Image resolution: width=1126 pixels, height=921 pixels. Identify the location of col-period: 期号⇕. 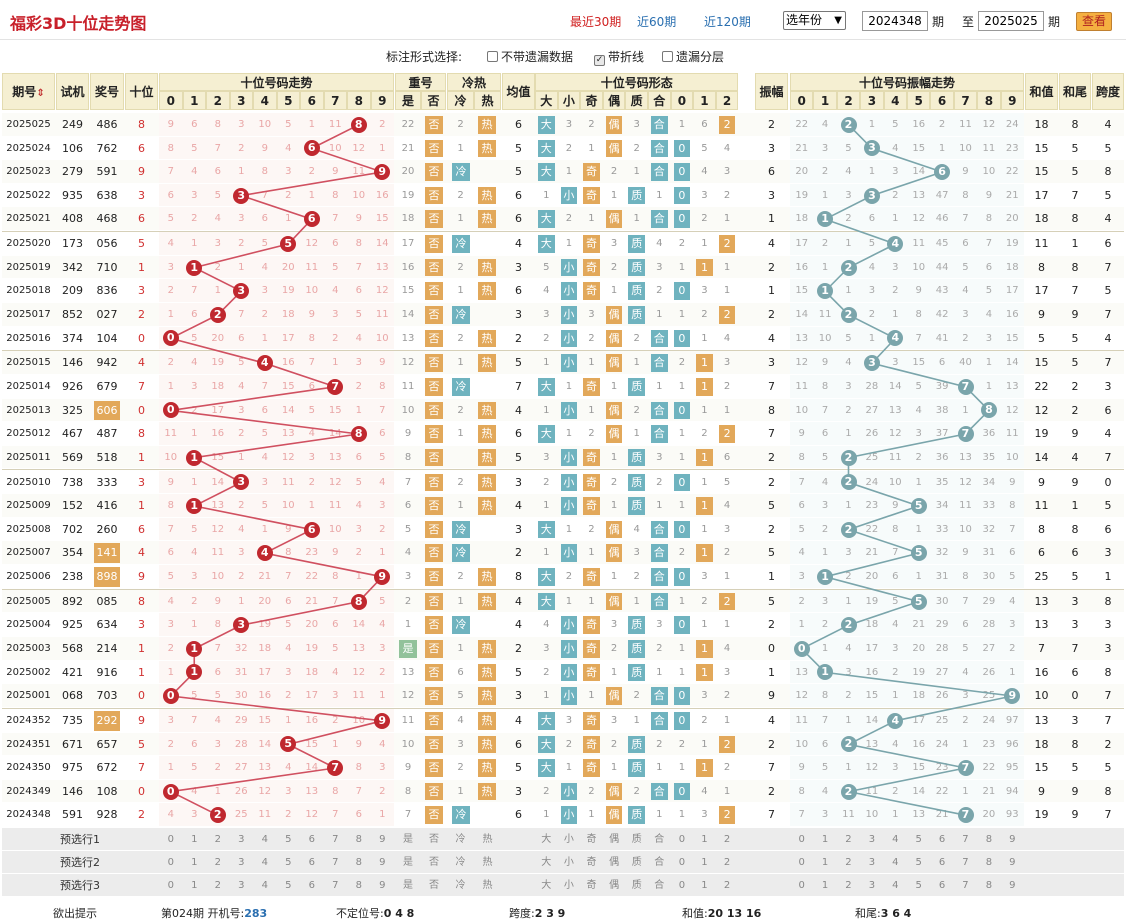
(28, 91).